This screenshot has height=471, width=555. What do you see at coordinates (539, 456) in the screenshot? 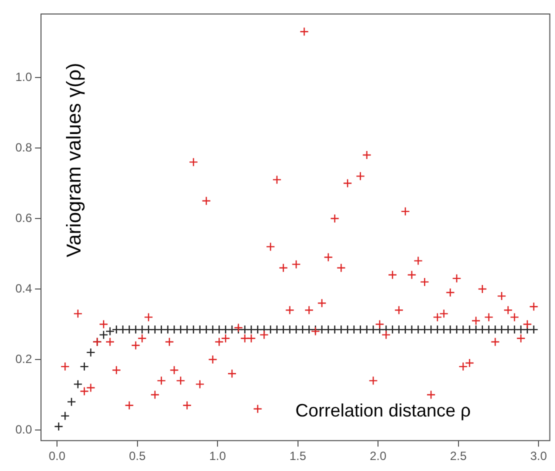
I see `x-tick-label: 3.0` at bounding box center [539, 456].